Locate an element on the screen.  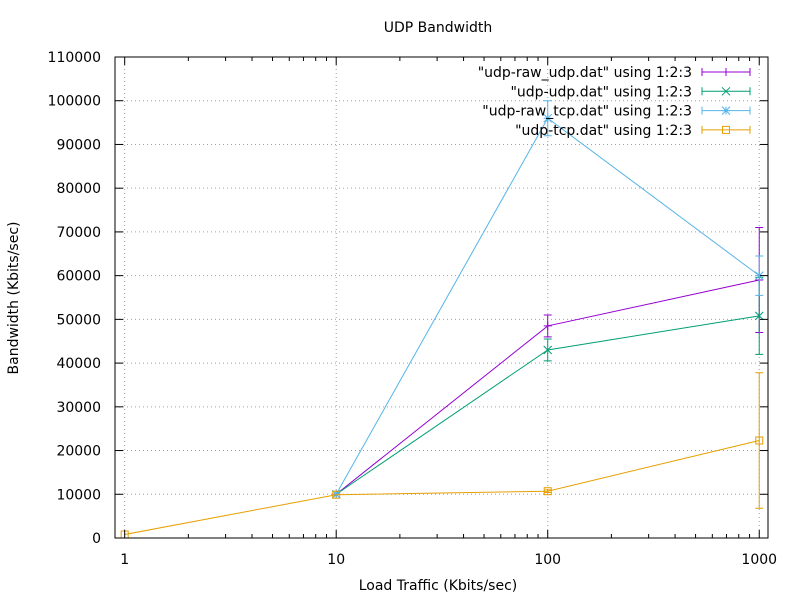
legend-entry: "udp-udp.dat" using 1:2:3 is located at coordinates (630, 92).